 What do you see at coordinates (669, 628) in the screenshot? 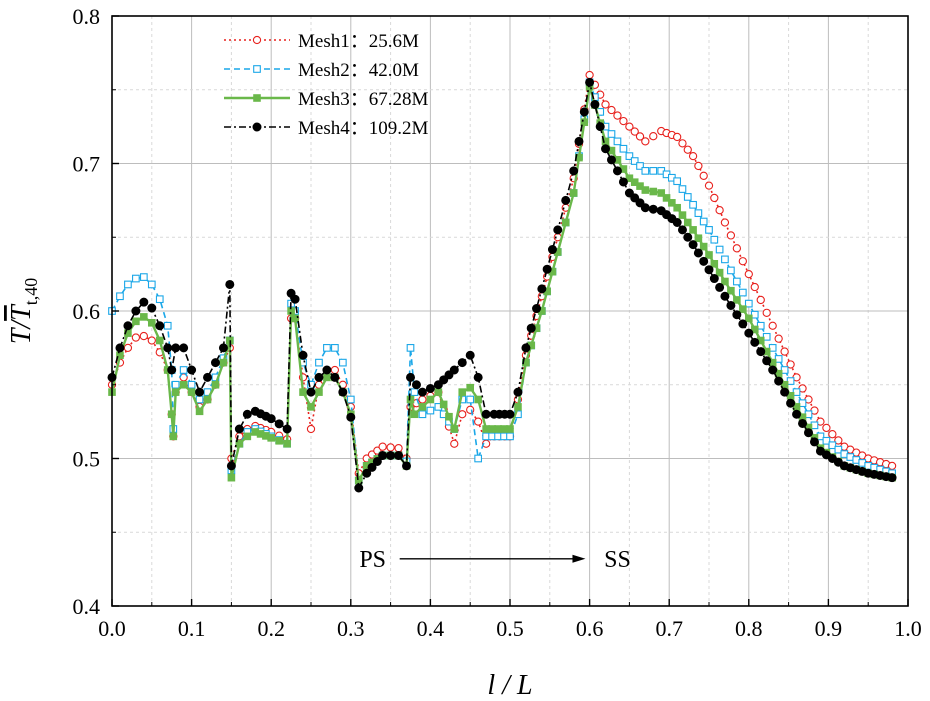
I see `x-tick-label: 0.7` at bounding box center [669, 628].